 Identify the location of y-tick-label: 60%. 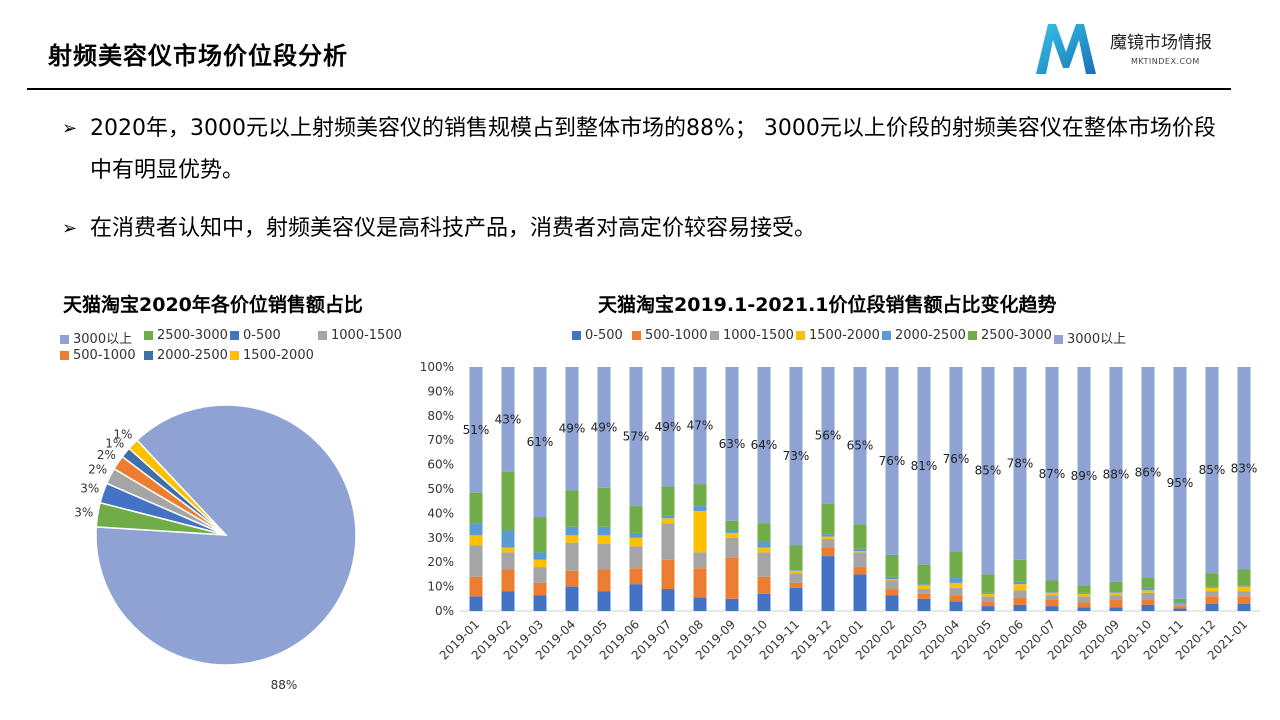
(440, 465).